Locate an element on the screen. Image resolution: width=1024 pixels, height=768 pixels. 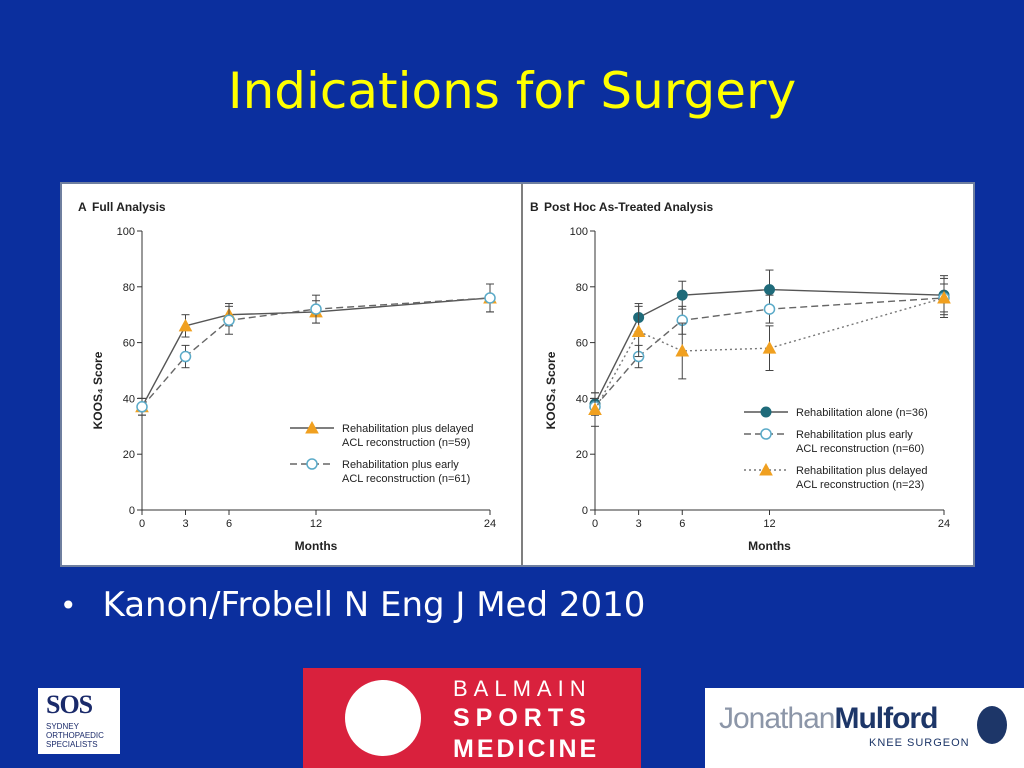
panel-a-x-tick-label: 0 is located at coordinates (142, 524).